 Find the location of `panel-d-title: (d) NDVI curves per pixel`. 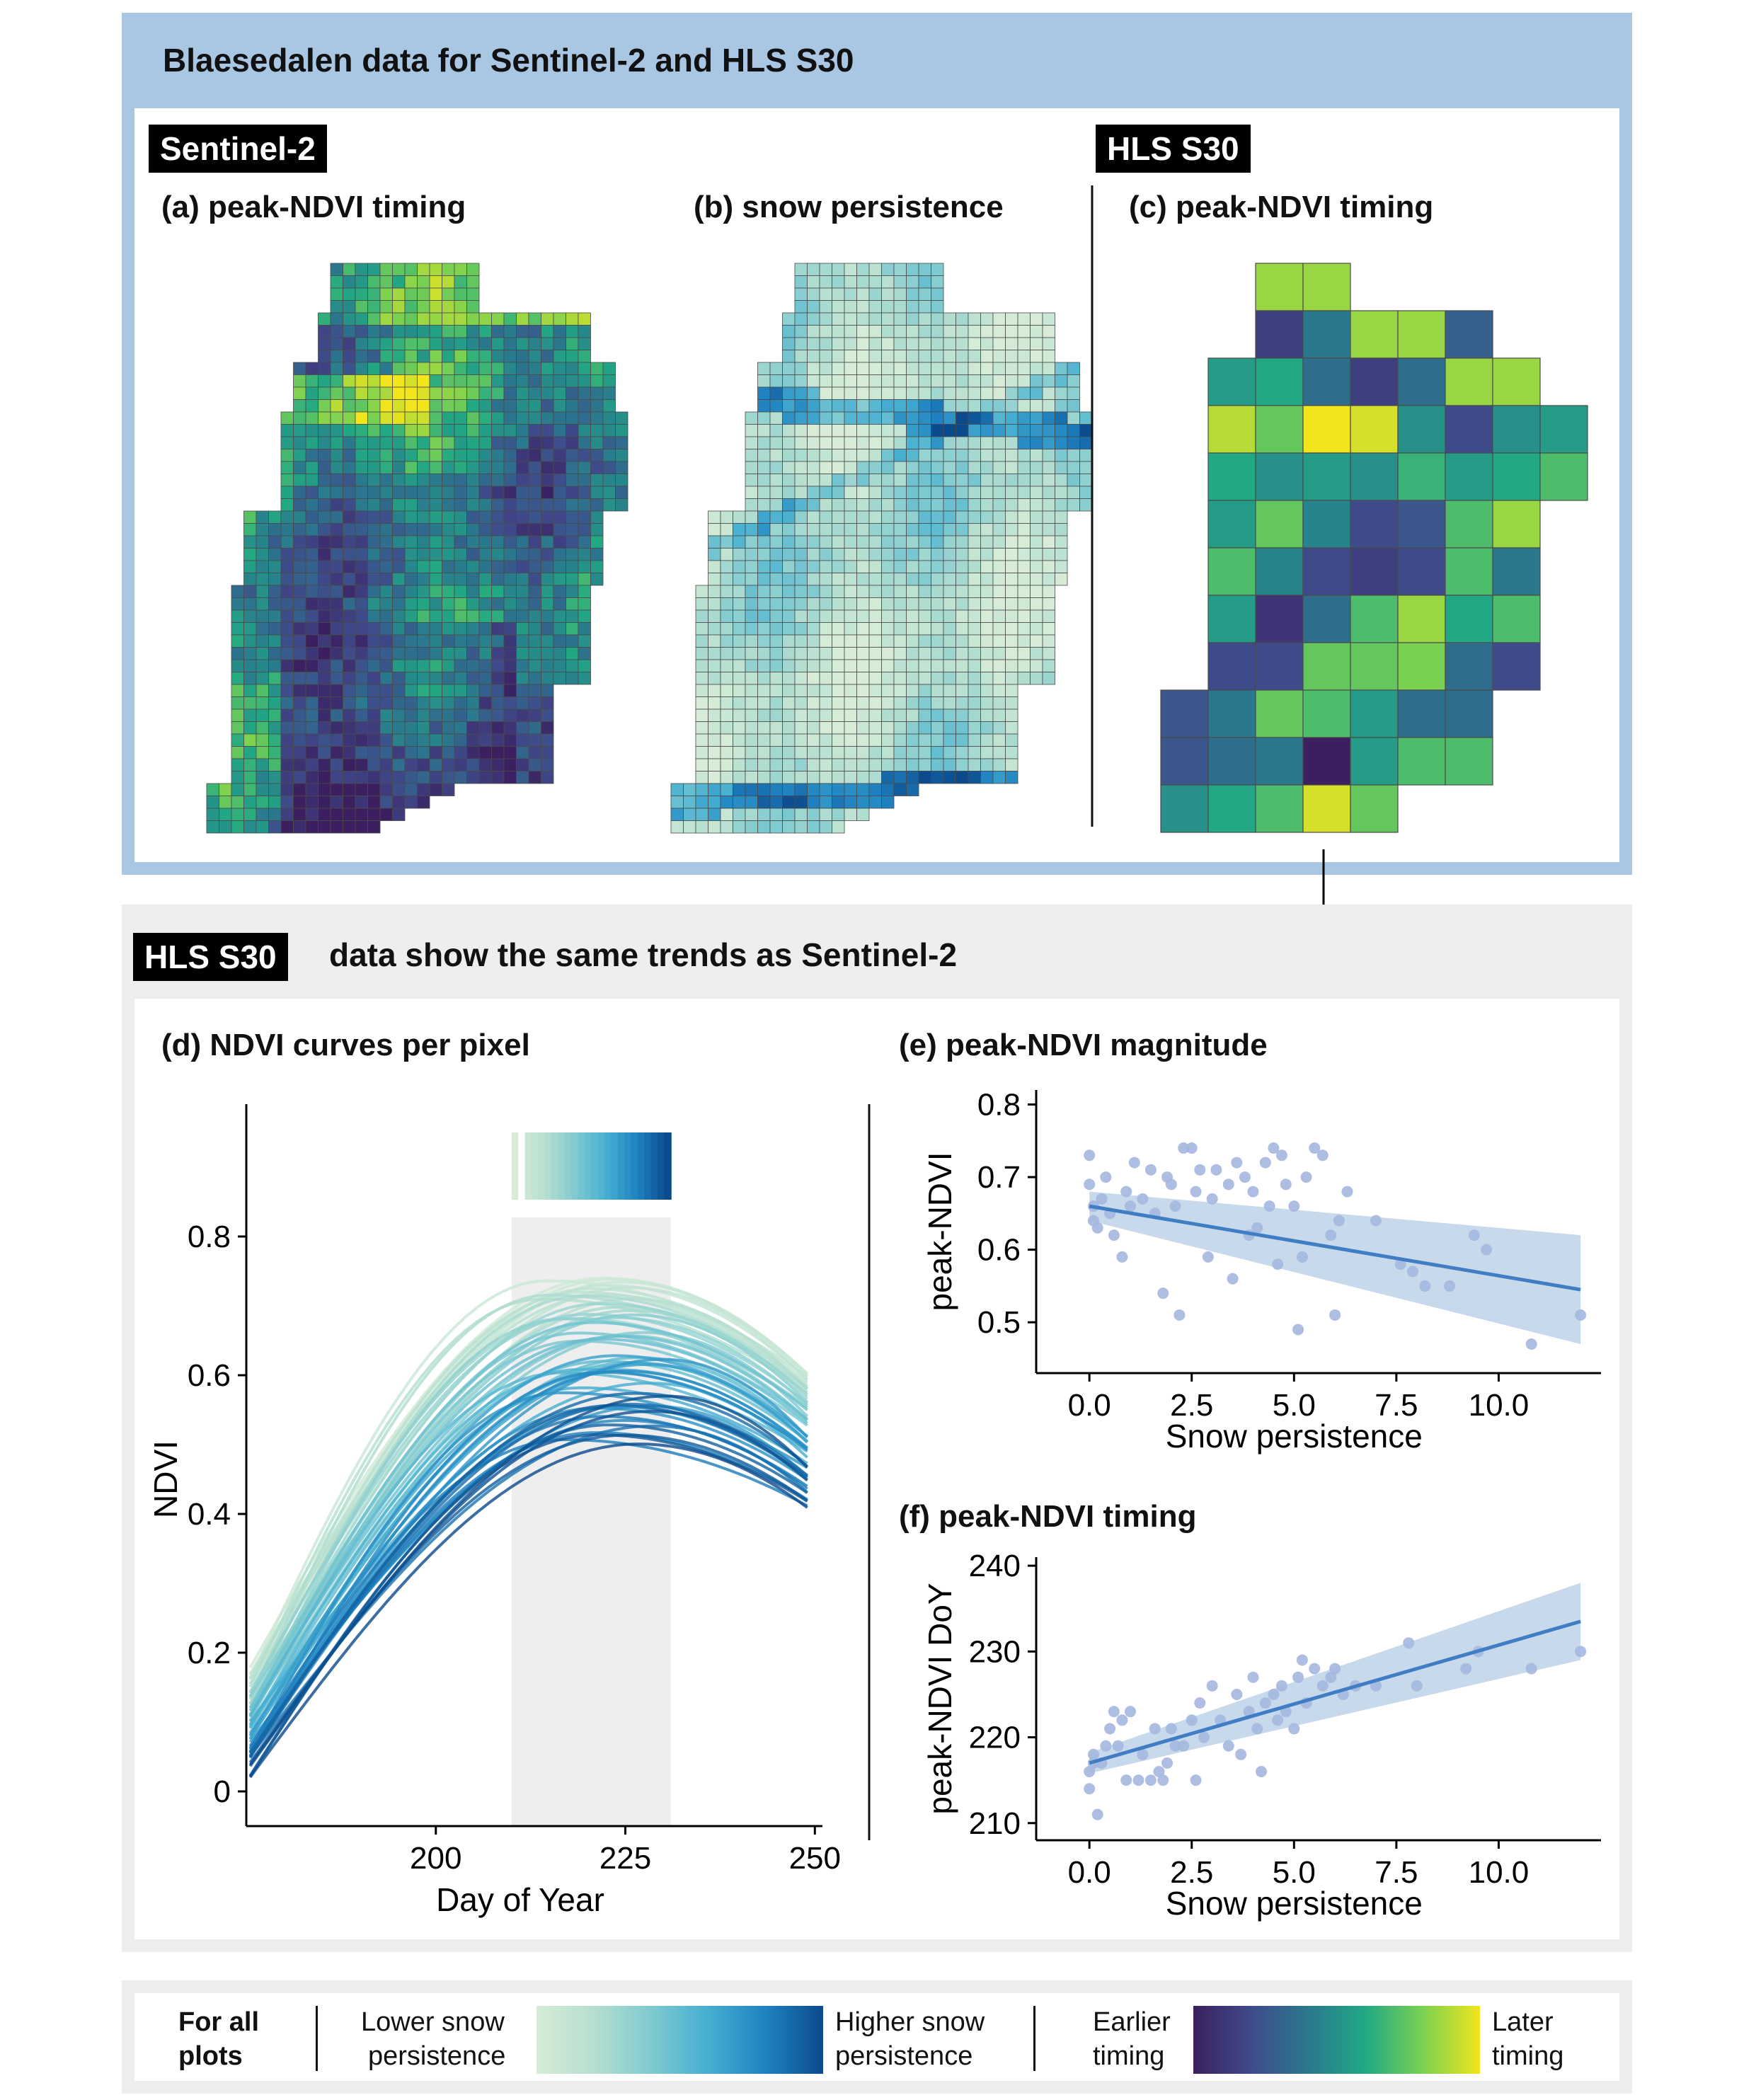

panel-d-title: (d) NDVI curves per pixel is located at coordinates (345, 1045).